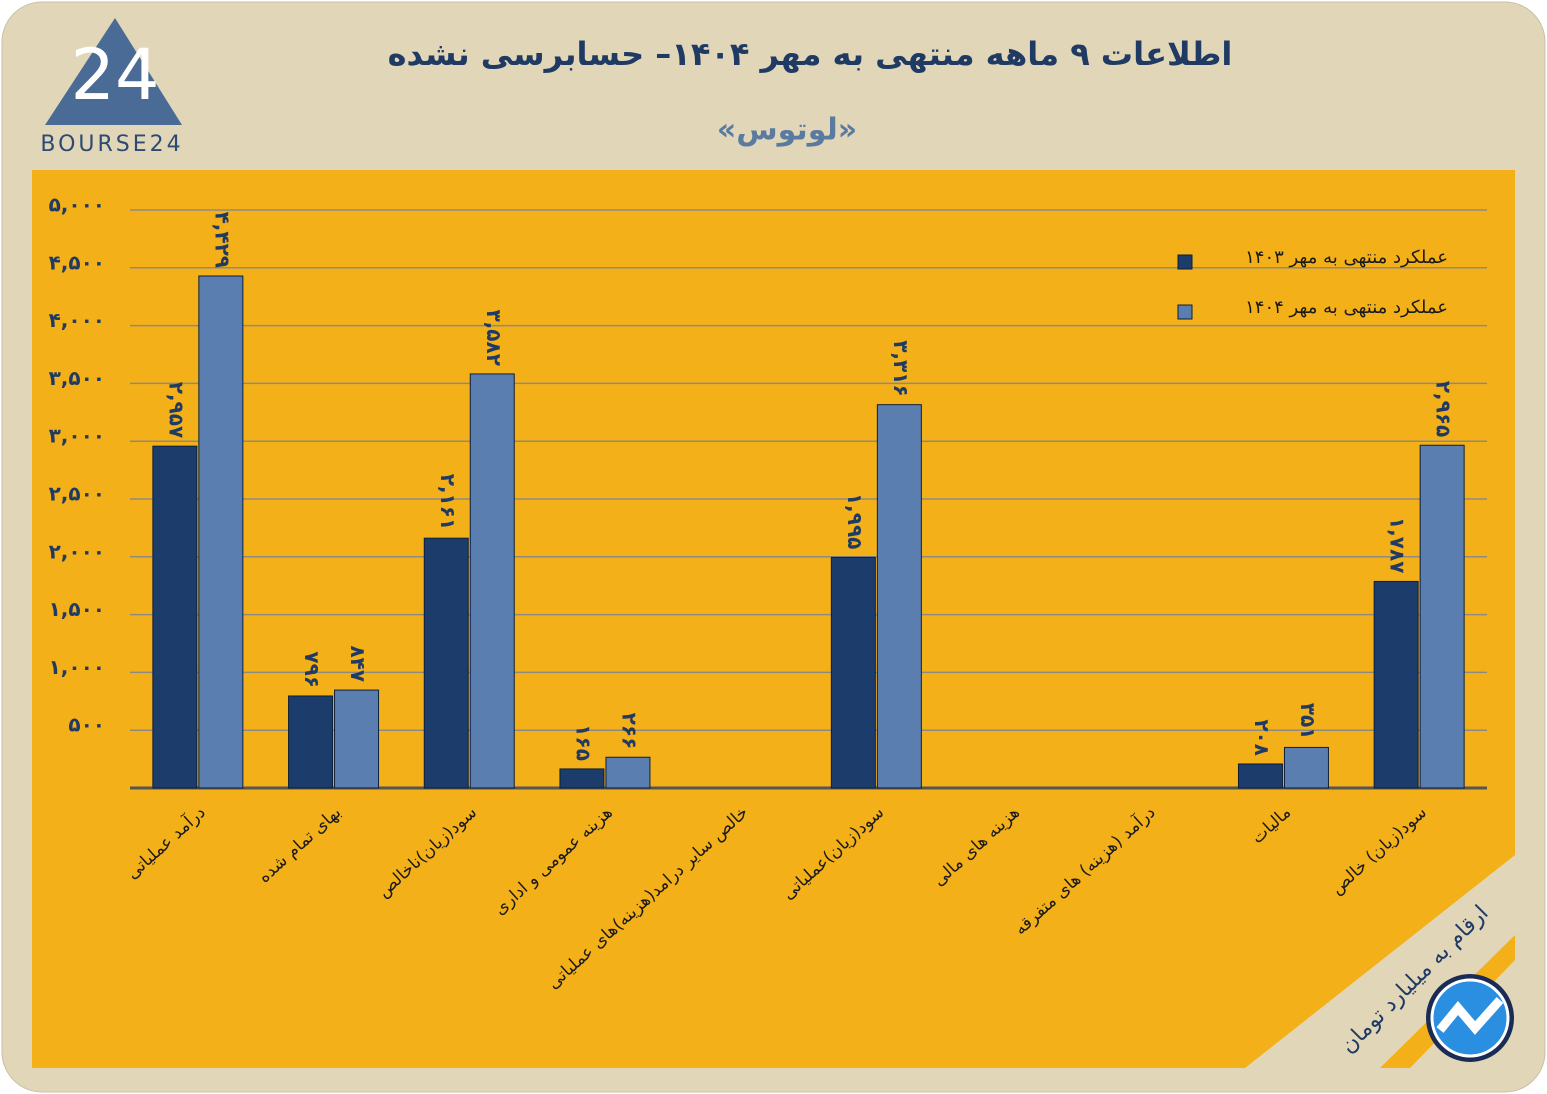 This screenshot has width=1547, height=1094. I want to click on value-label: ۲,۱۶۱, so click(448, 502).